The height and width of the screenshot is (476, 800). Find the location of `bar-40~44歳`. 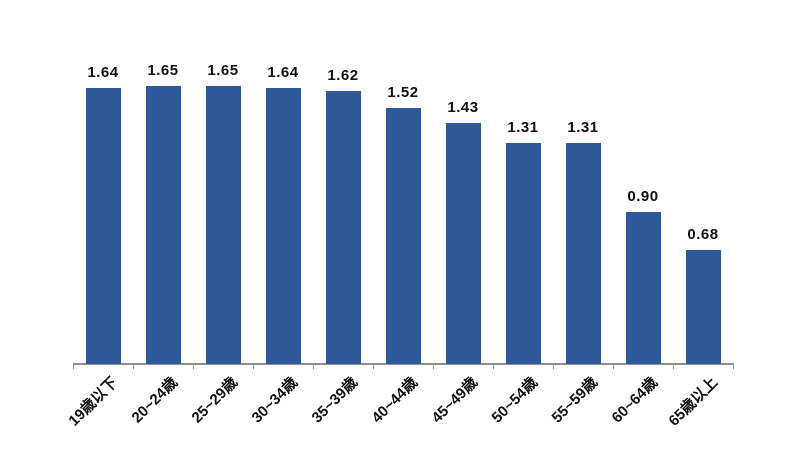

bar-40~44歳 is located at coordinates (403, 236).